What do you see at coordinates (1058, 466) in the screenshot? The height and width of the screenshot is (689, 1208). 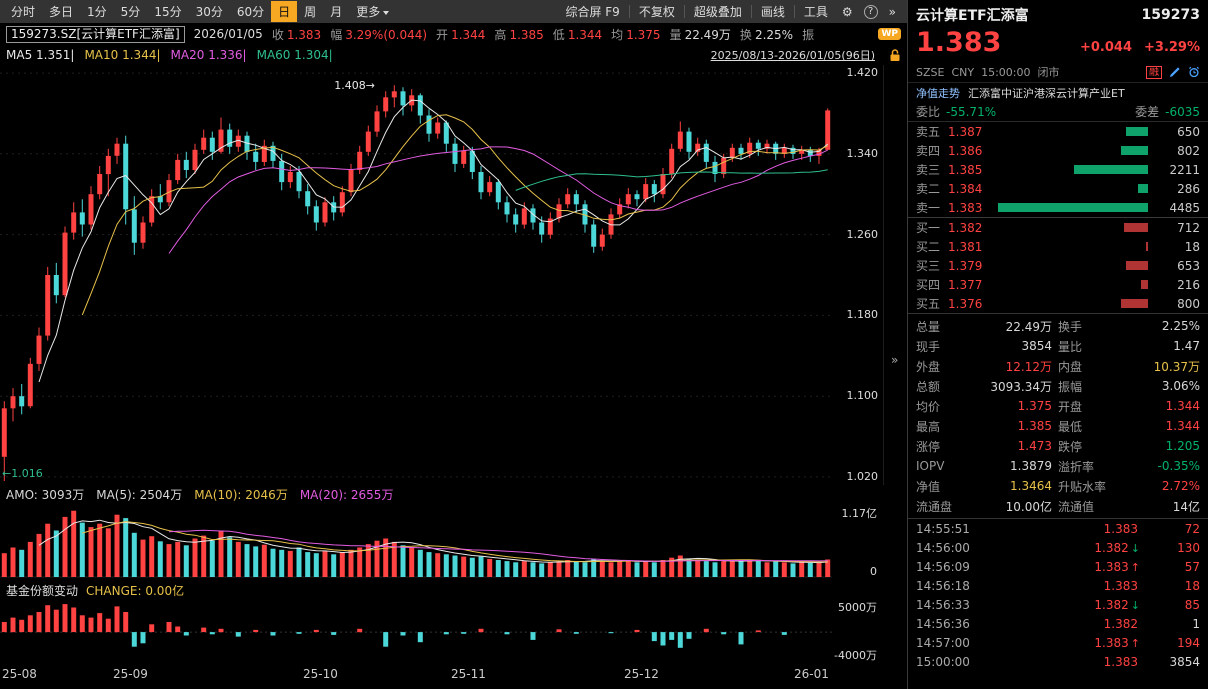 I see `stat-row: IOPV 1.3879 溢折率 -0.35%` at bounding box center [1058, 466].